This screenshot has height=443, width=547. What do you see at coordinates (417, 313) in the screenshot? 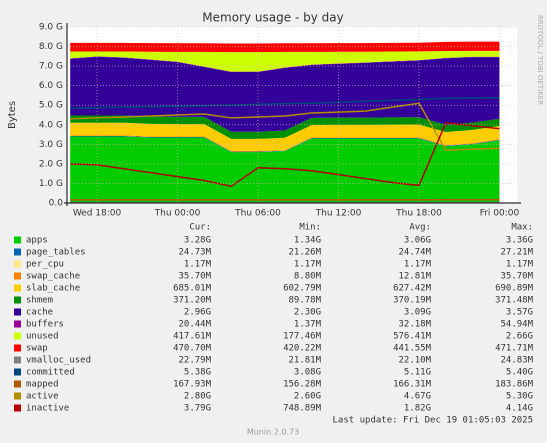
I see `legend-stat: 3.09G` at bounding box center [417, 313].